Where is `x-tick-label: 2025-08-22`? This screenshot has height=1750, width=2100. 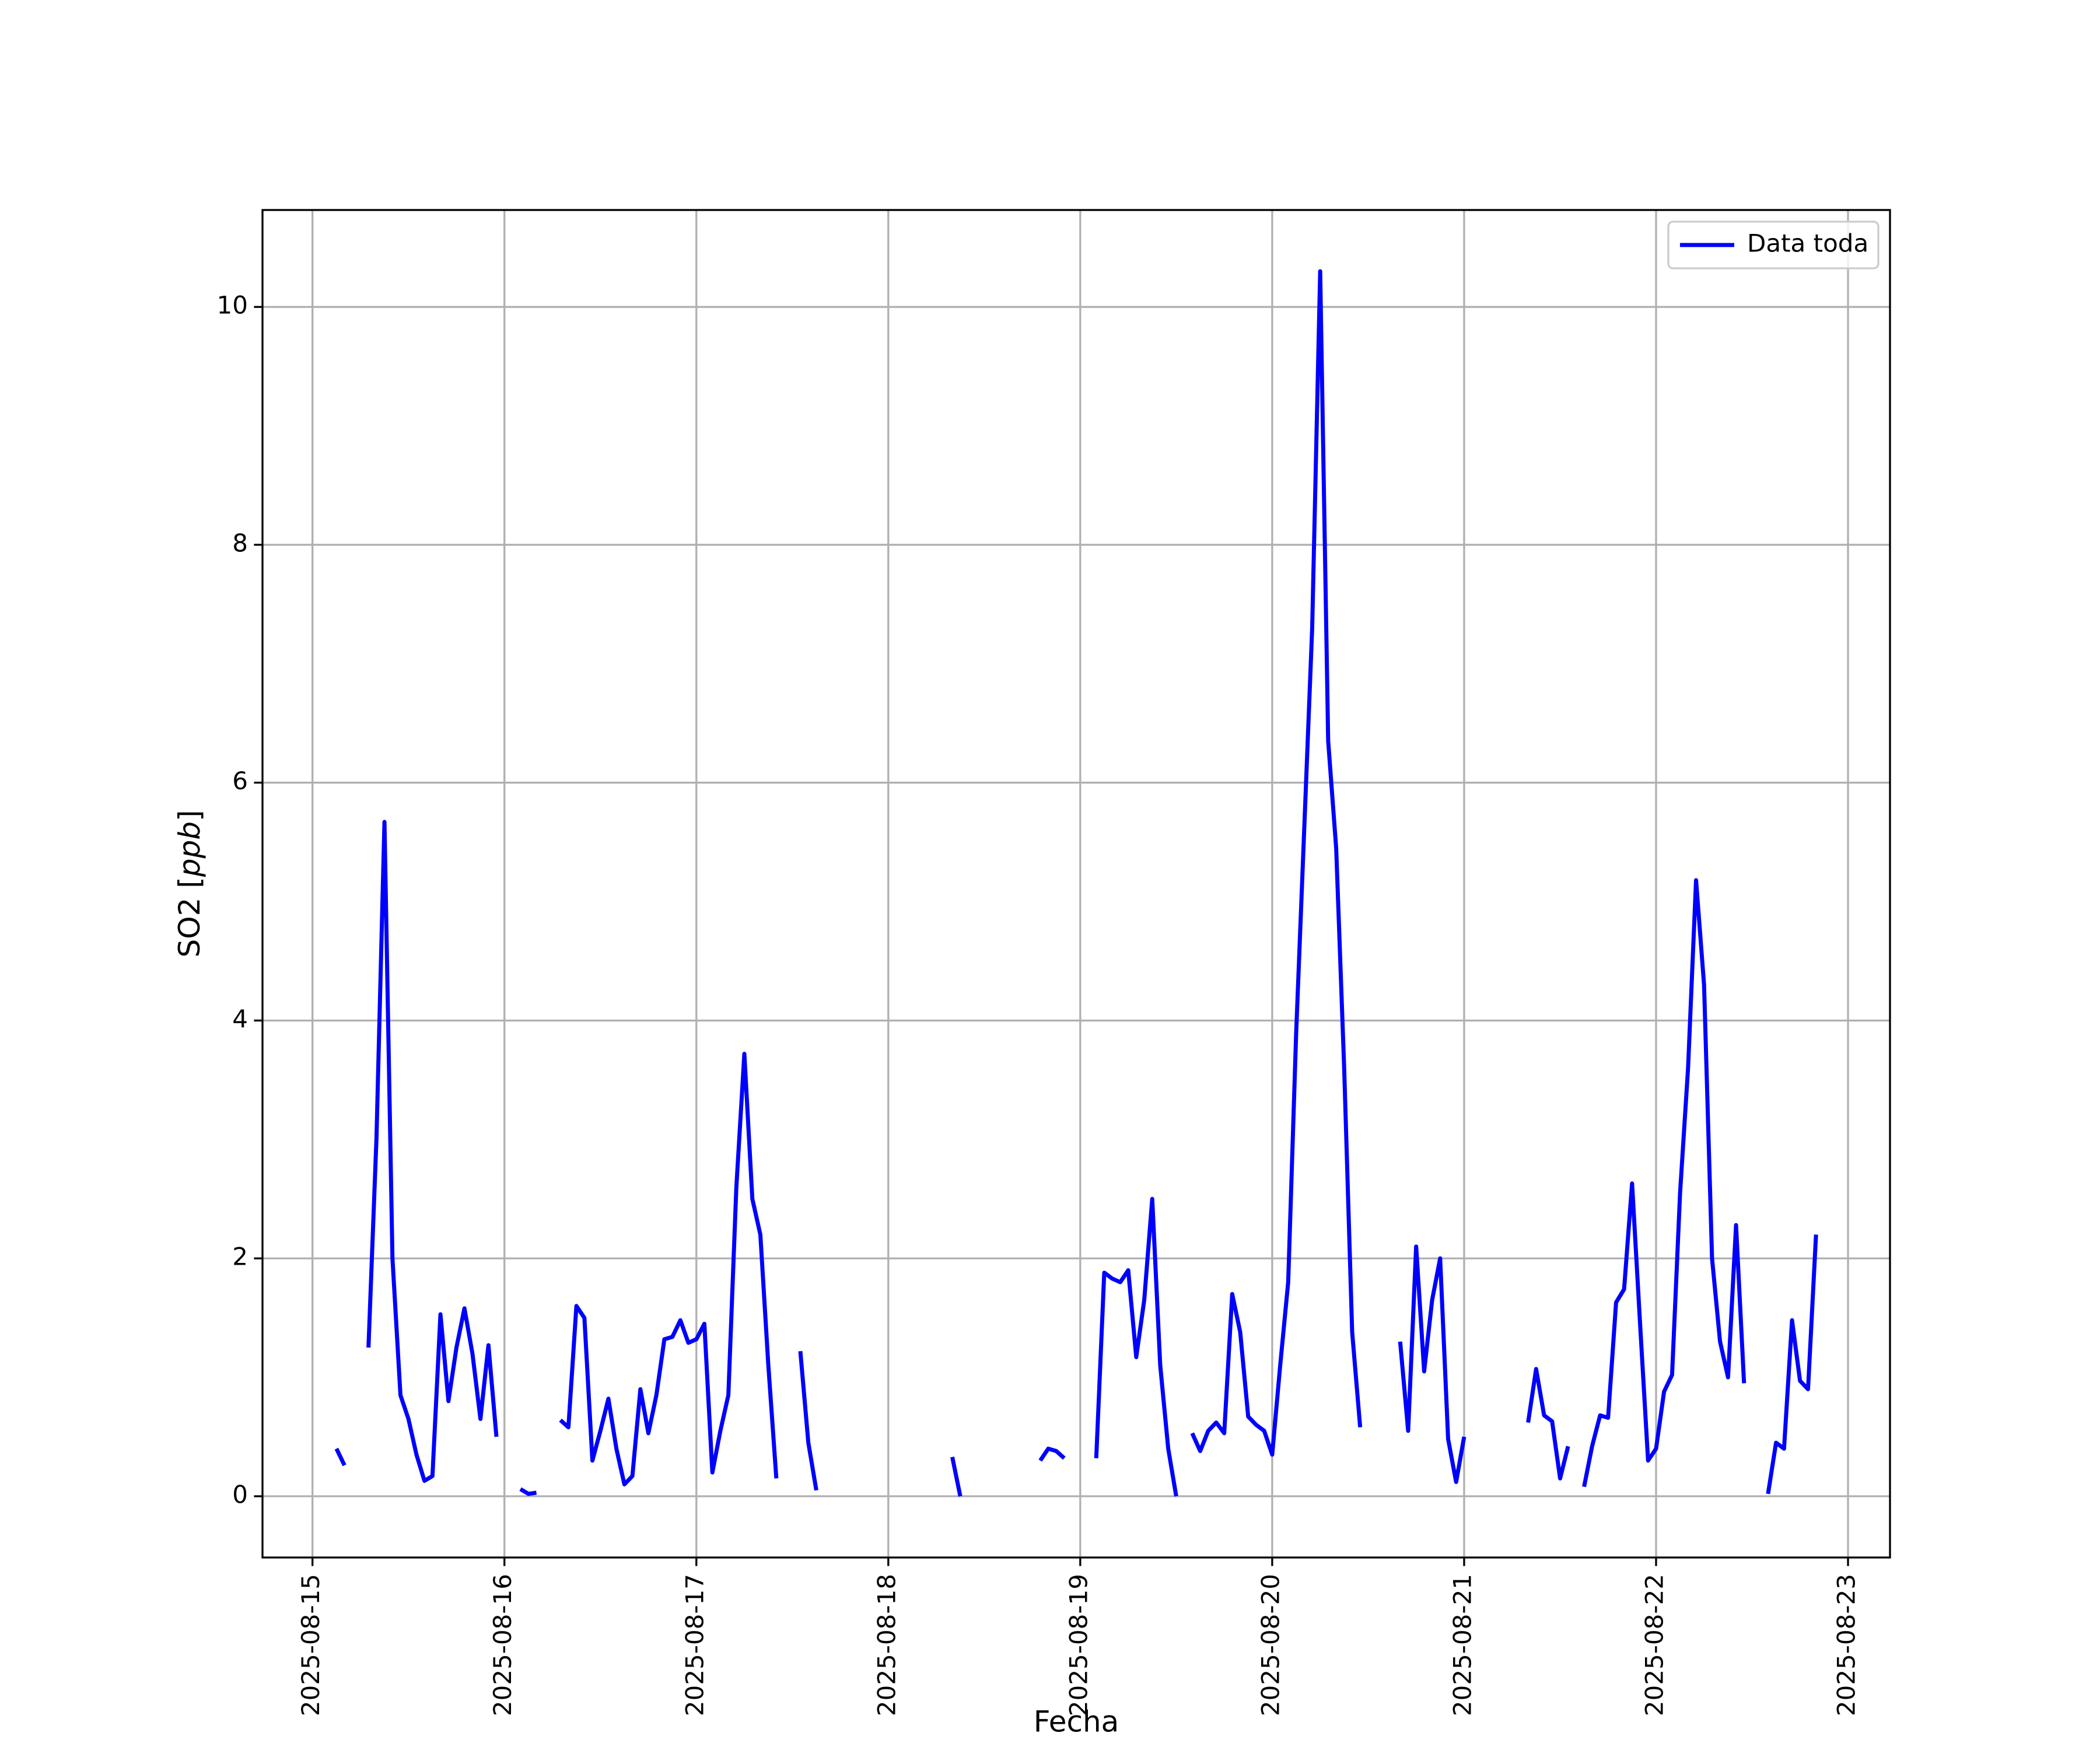
x-tick-label: 2025-08-22 is located at coordinates (1654, 1645).